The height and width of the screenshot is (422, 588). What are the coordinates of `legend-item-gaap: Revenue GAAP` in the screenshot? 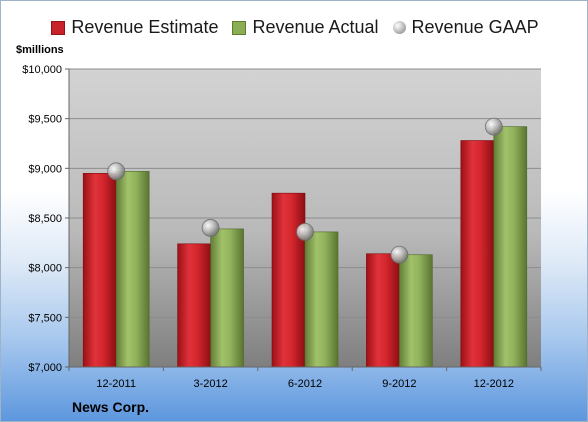 It's located at (465, 27).